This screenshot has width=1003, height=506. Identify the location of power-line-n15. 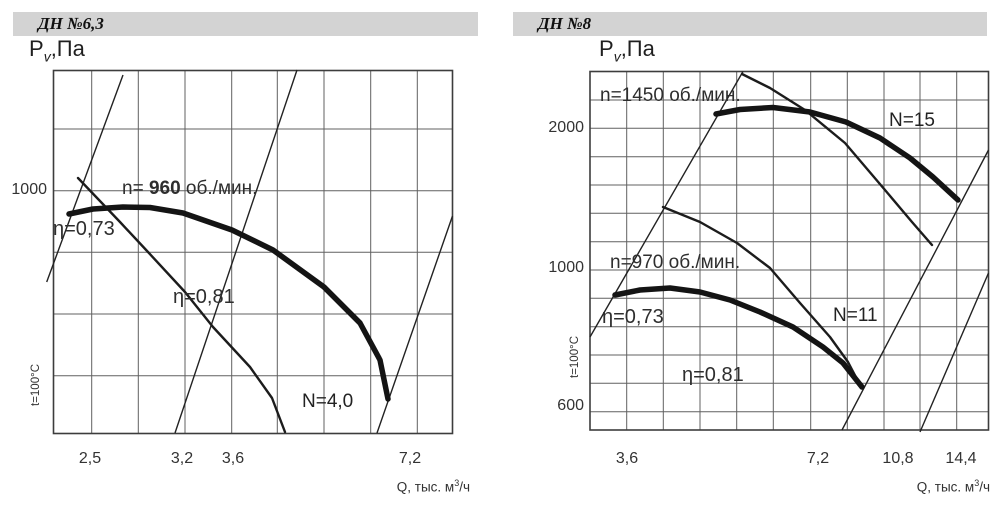
(954, 352).